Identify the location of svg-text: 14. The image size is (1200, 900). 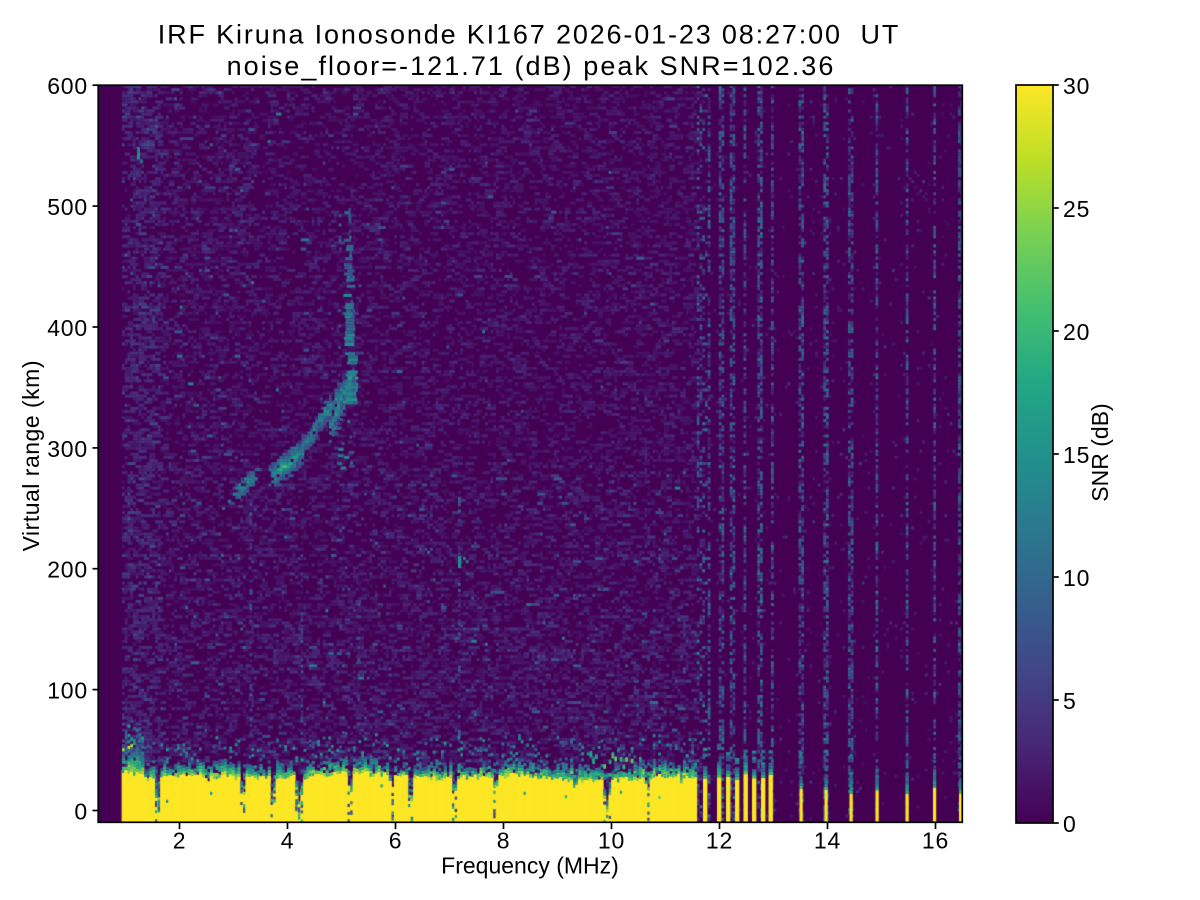
(827, 841).